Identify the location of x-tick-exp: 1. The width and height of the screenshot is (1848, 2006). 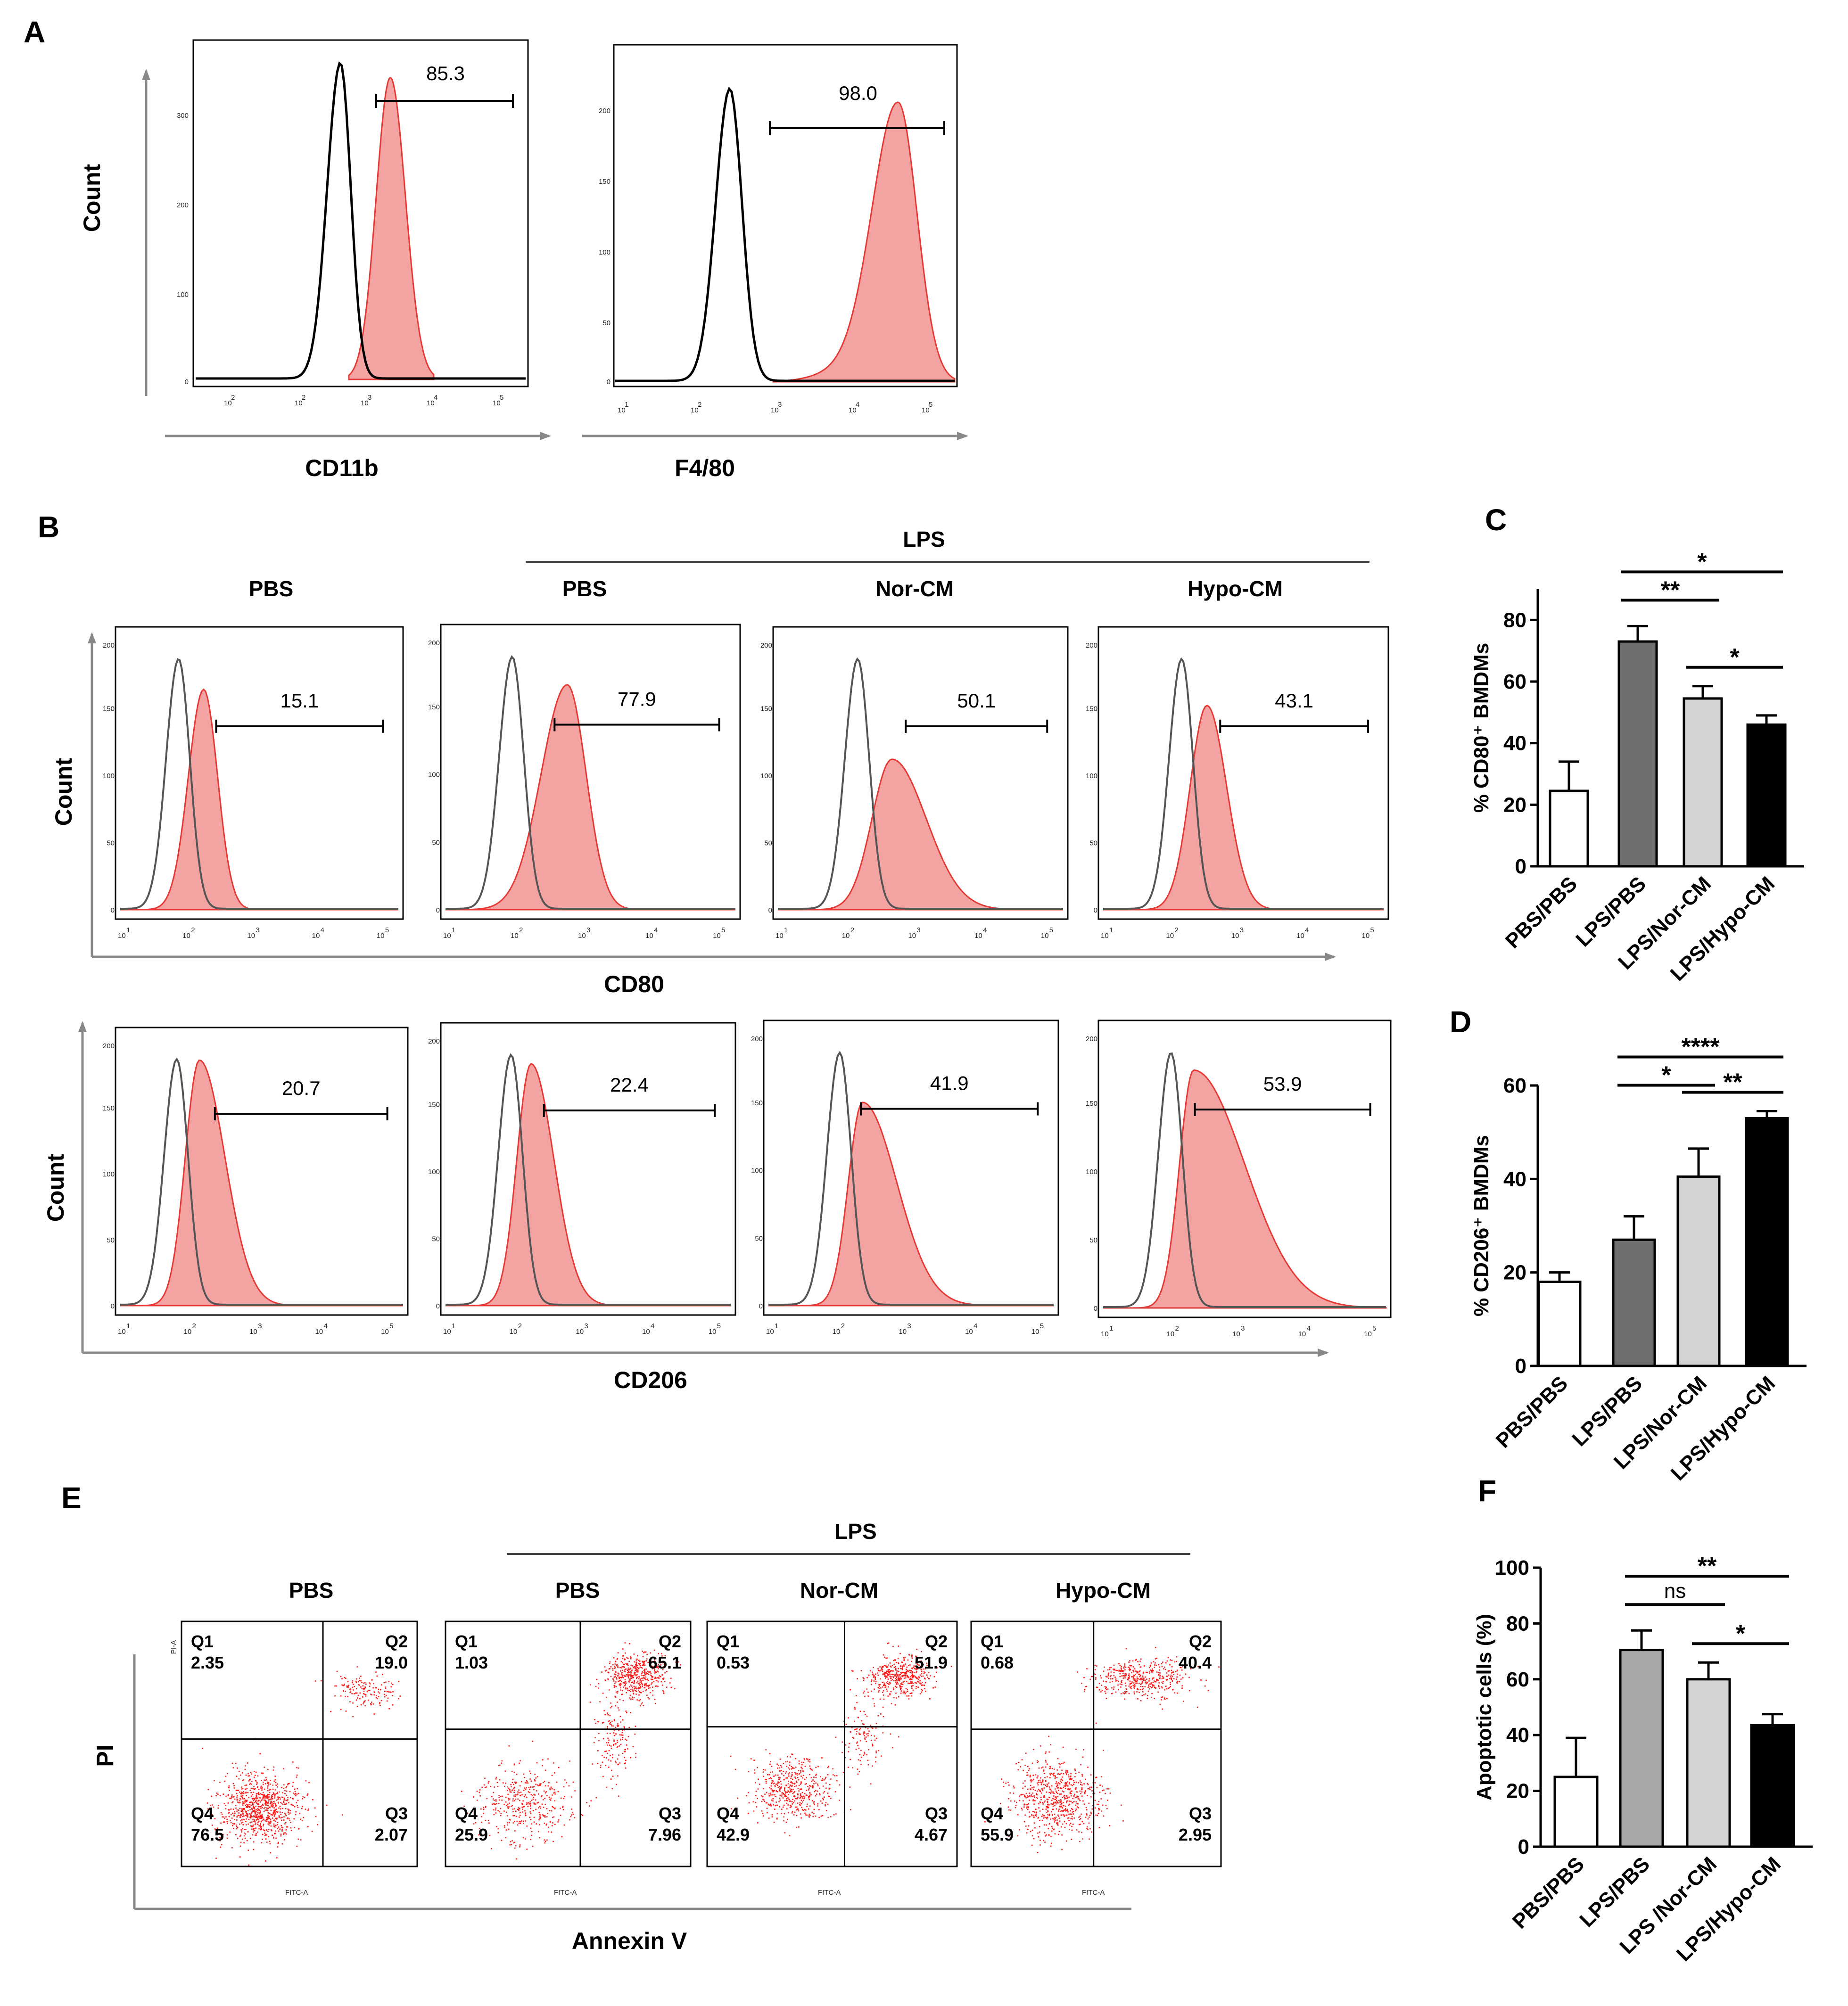
(453, 930).